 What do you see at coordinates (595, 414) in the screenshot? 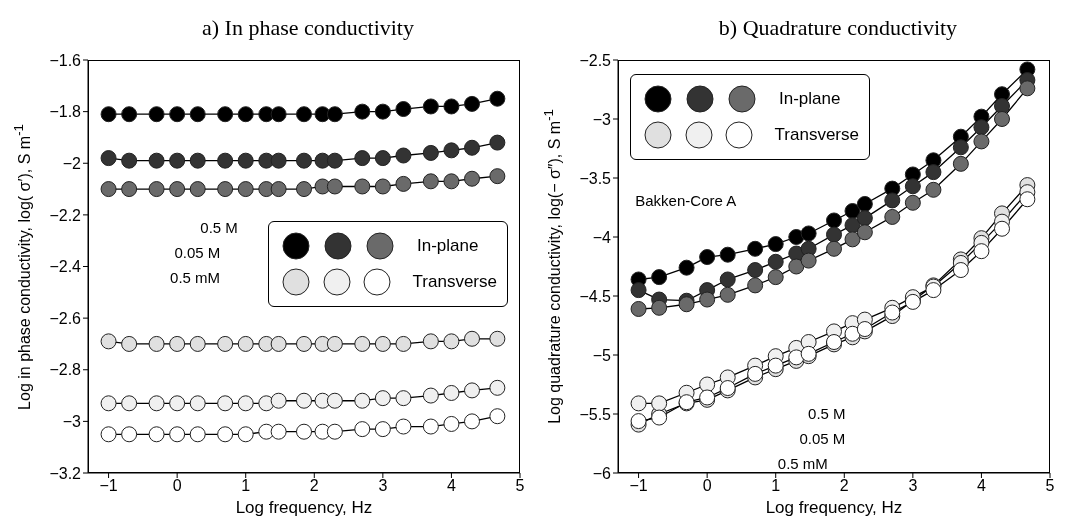
I see `y-tick-label: −5.5` at bounding box center [595, 414].